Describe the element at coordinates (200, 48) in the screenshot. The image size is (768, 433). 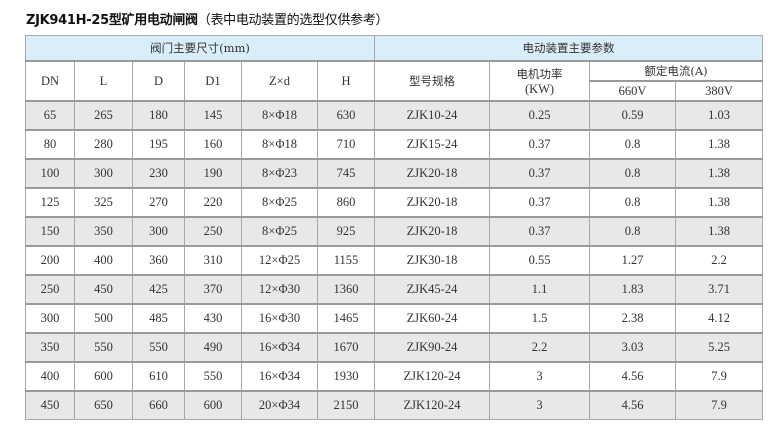
I see `valve-dimensions-header: 阀门主要尺寸(mm)` at that location.